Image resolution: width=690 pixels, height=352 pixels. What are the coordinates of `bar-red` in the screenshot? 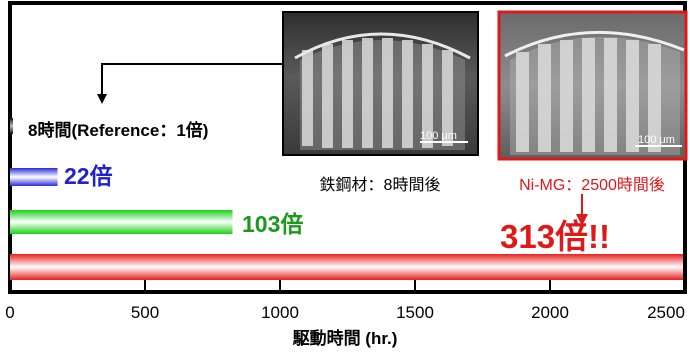 It's located at (346, 267).